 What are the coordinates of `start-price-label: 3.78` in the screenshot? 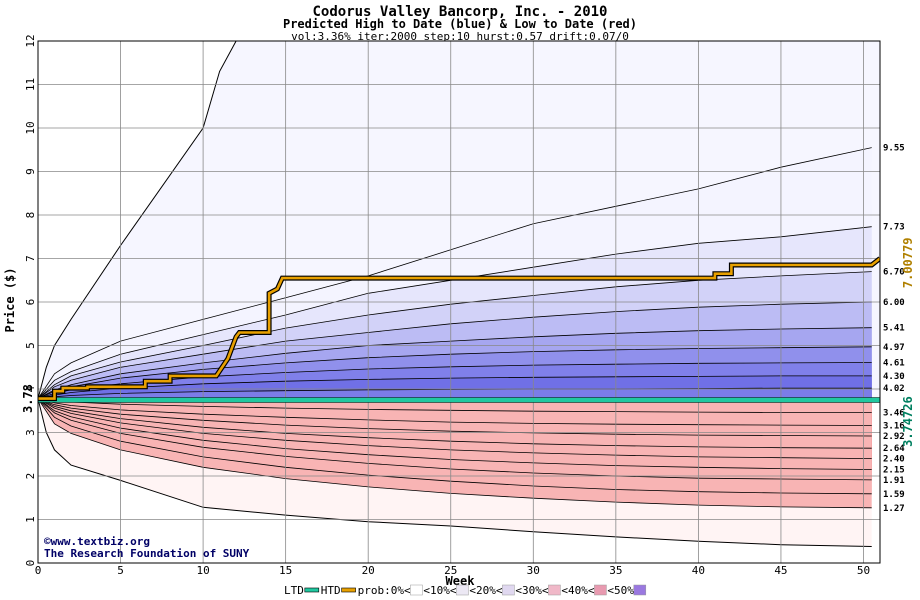 It's located at (28, 398).